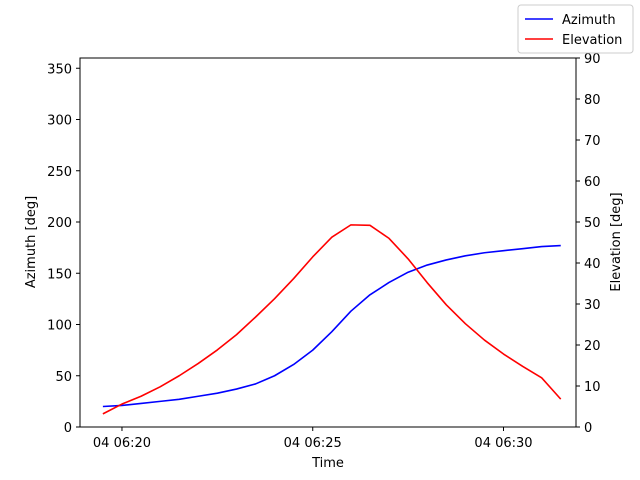 This screenshot has width=640, height=480. I want to click on y-left-tick-label: 0, so click(68, 428).